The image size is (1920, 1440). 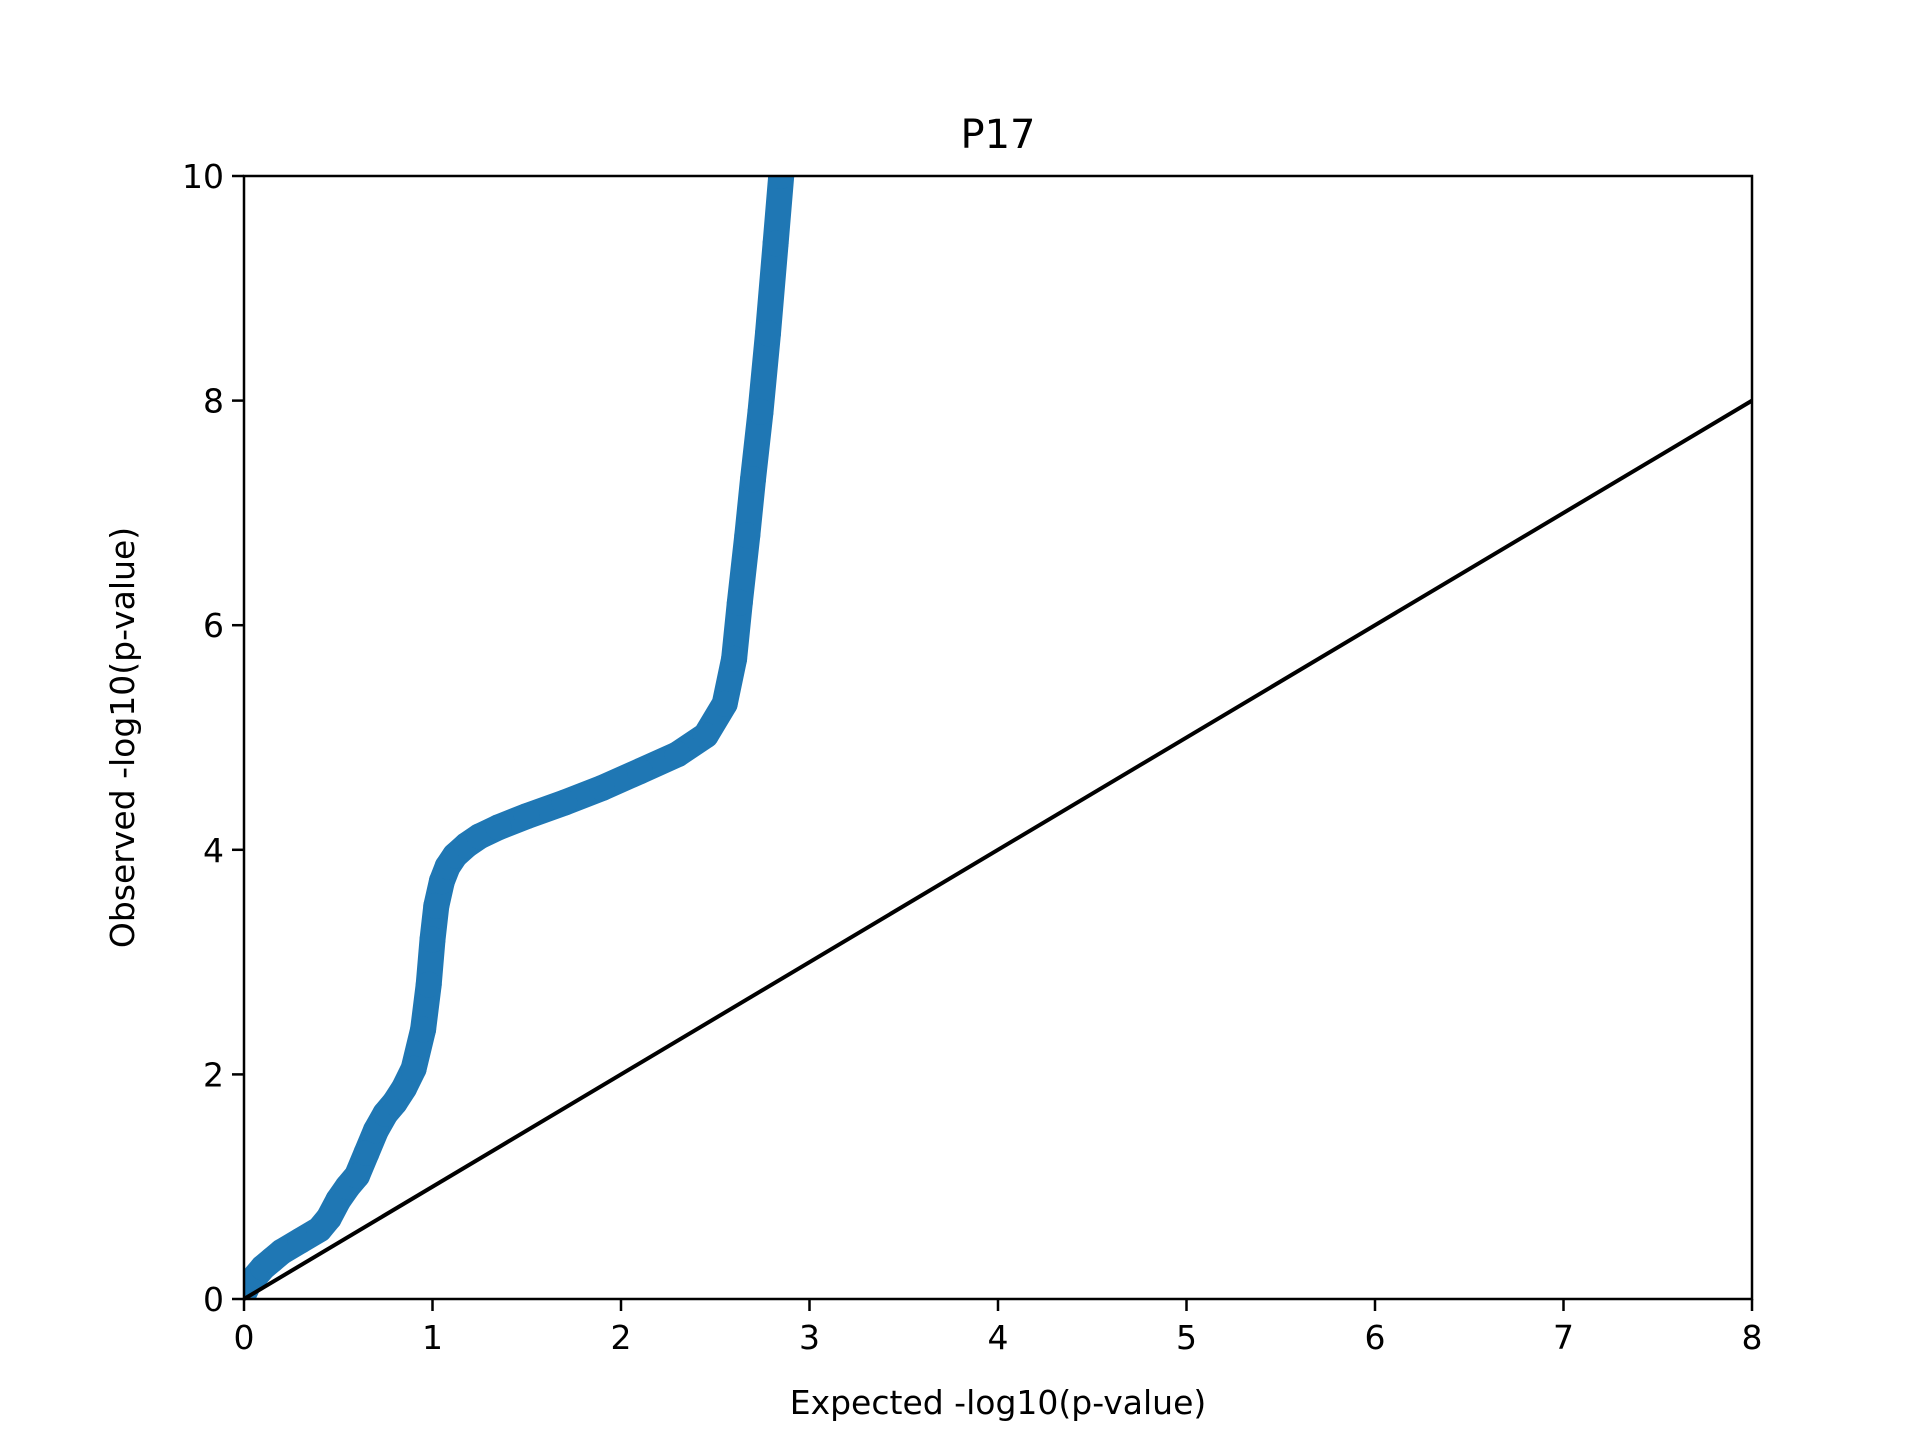 What do you see at coordinates (122, 737) in the screenshot?
I see `y-axis-label: Observed -log10(p-value)` at bounding box center [122, 737].